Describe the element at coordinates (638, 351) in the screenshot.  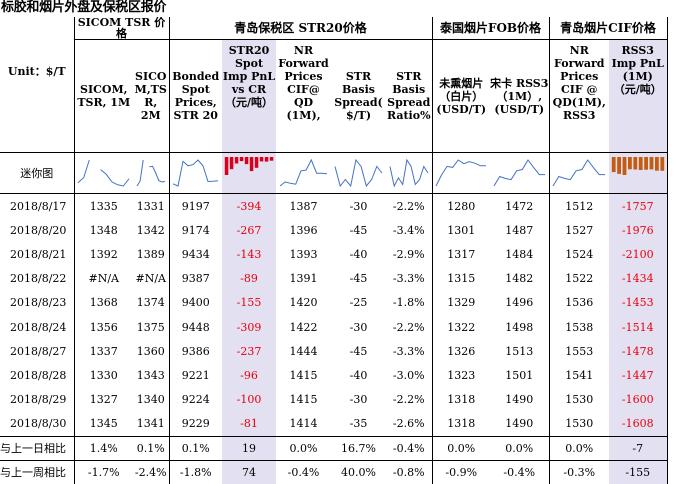
I see `cell-rss3-pnl: -1478` at that location.